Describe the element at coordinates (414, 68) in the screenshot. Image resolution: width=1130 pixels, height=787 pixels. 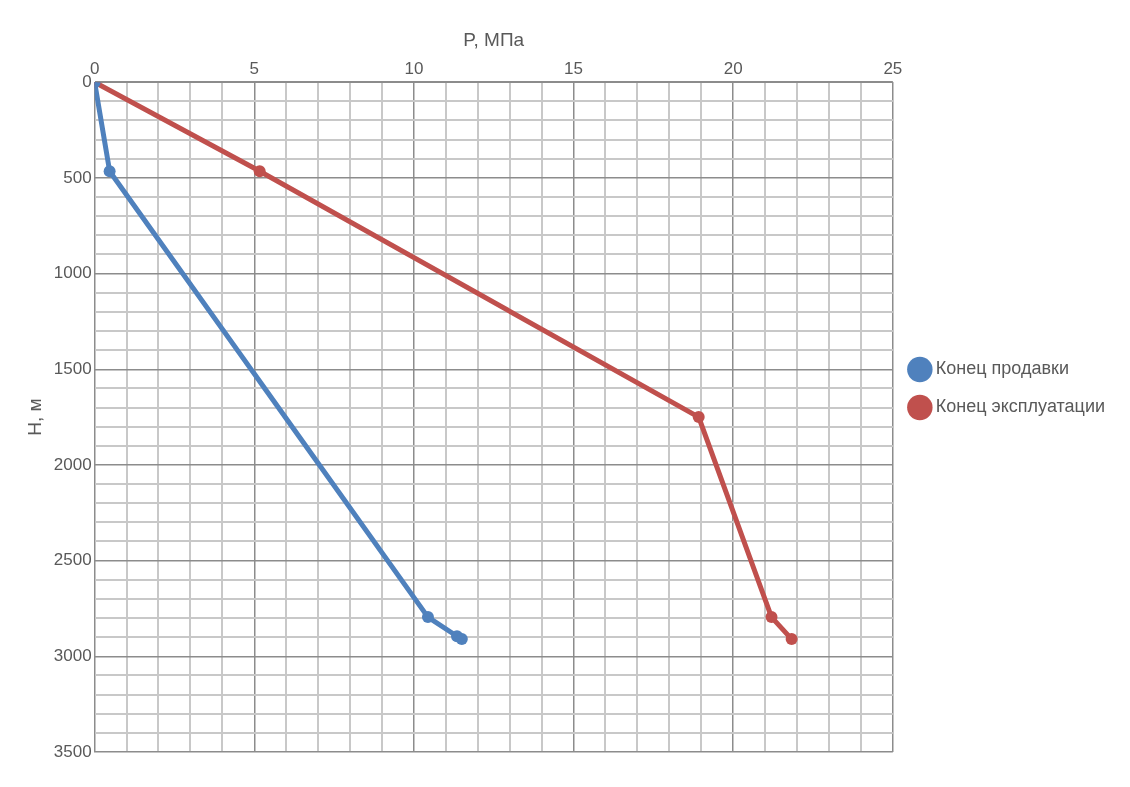
I see `x-tick-label: 10` at that location.